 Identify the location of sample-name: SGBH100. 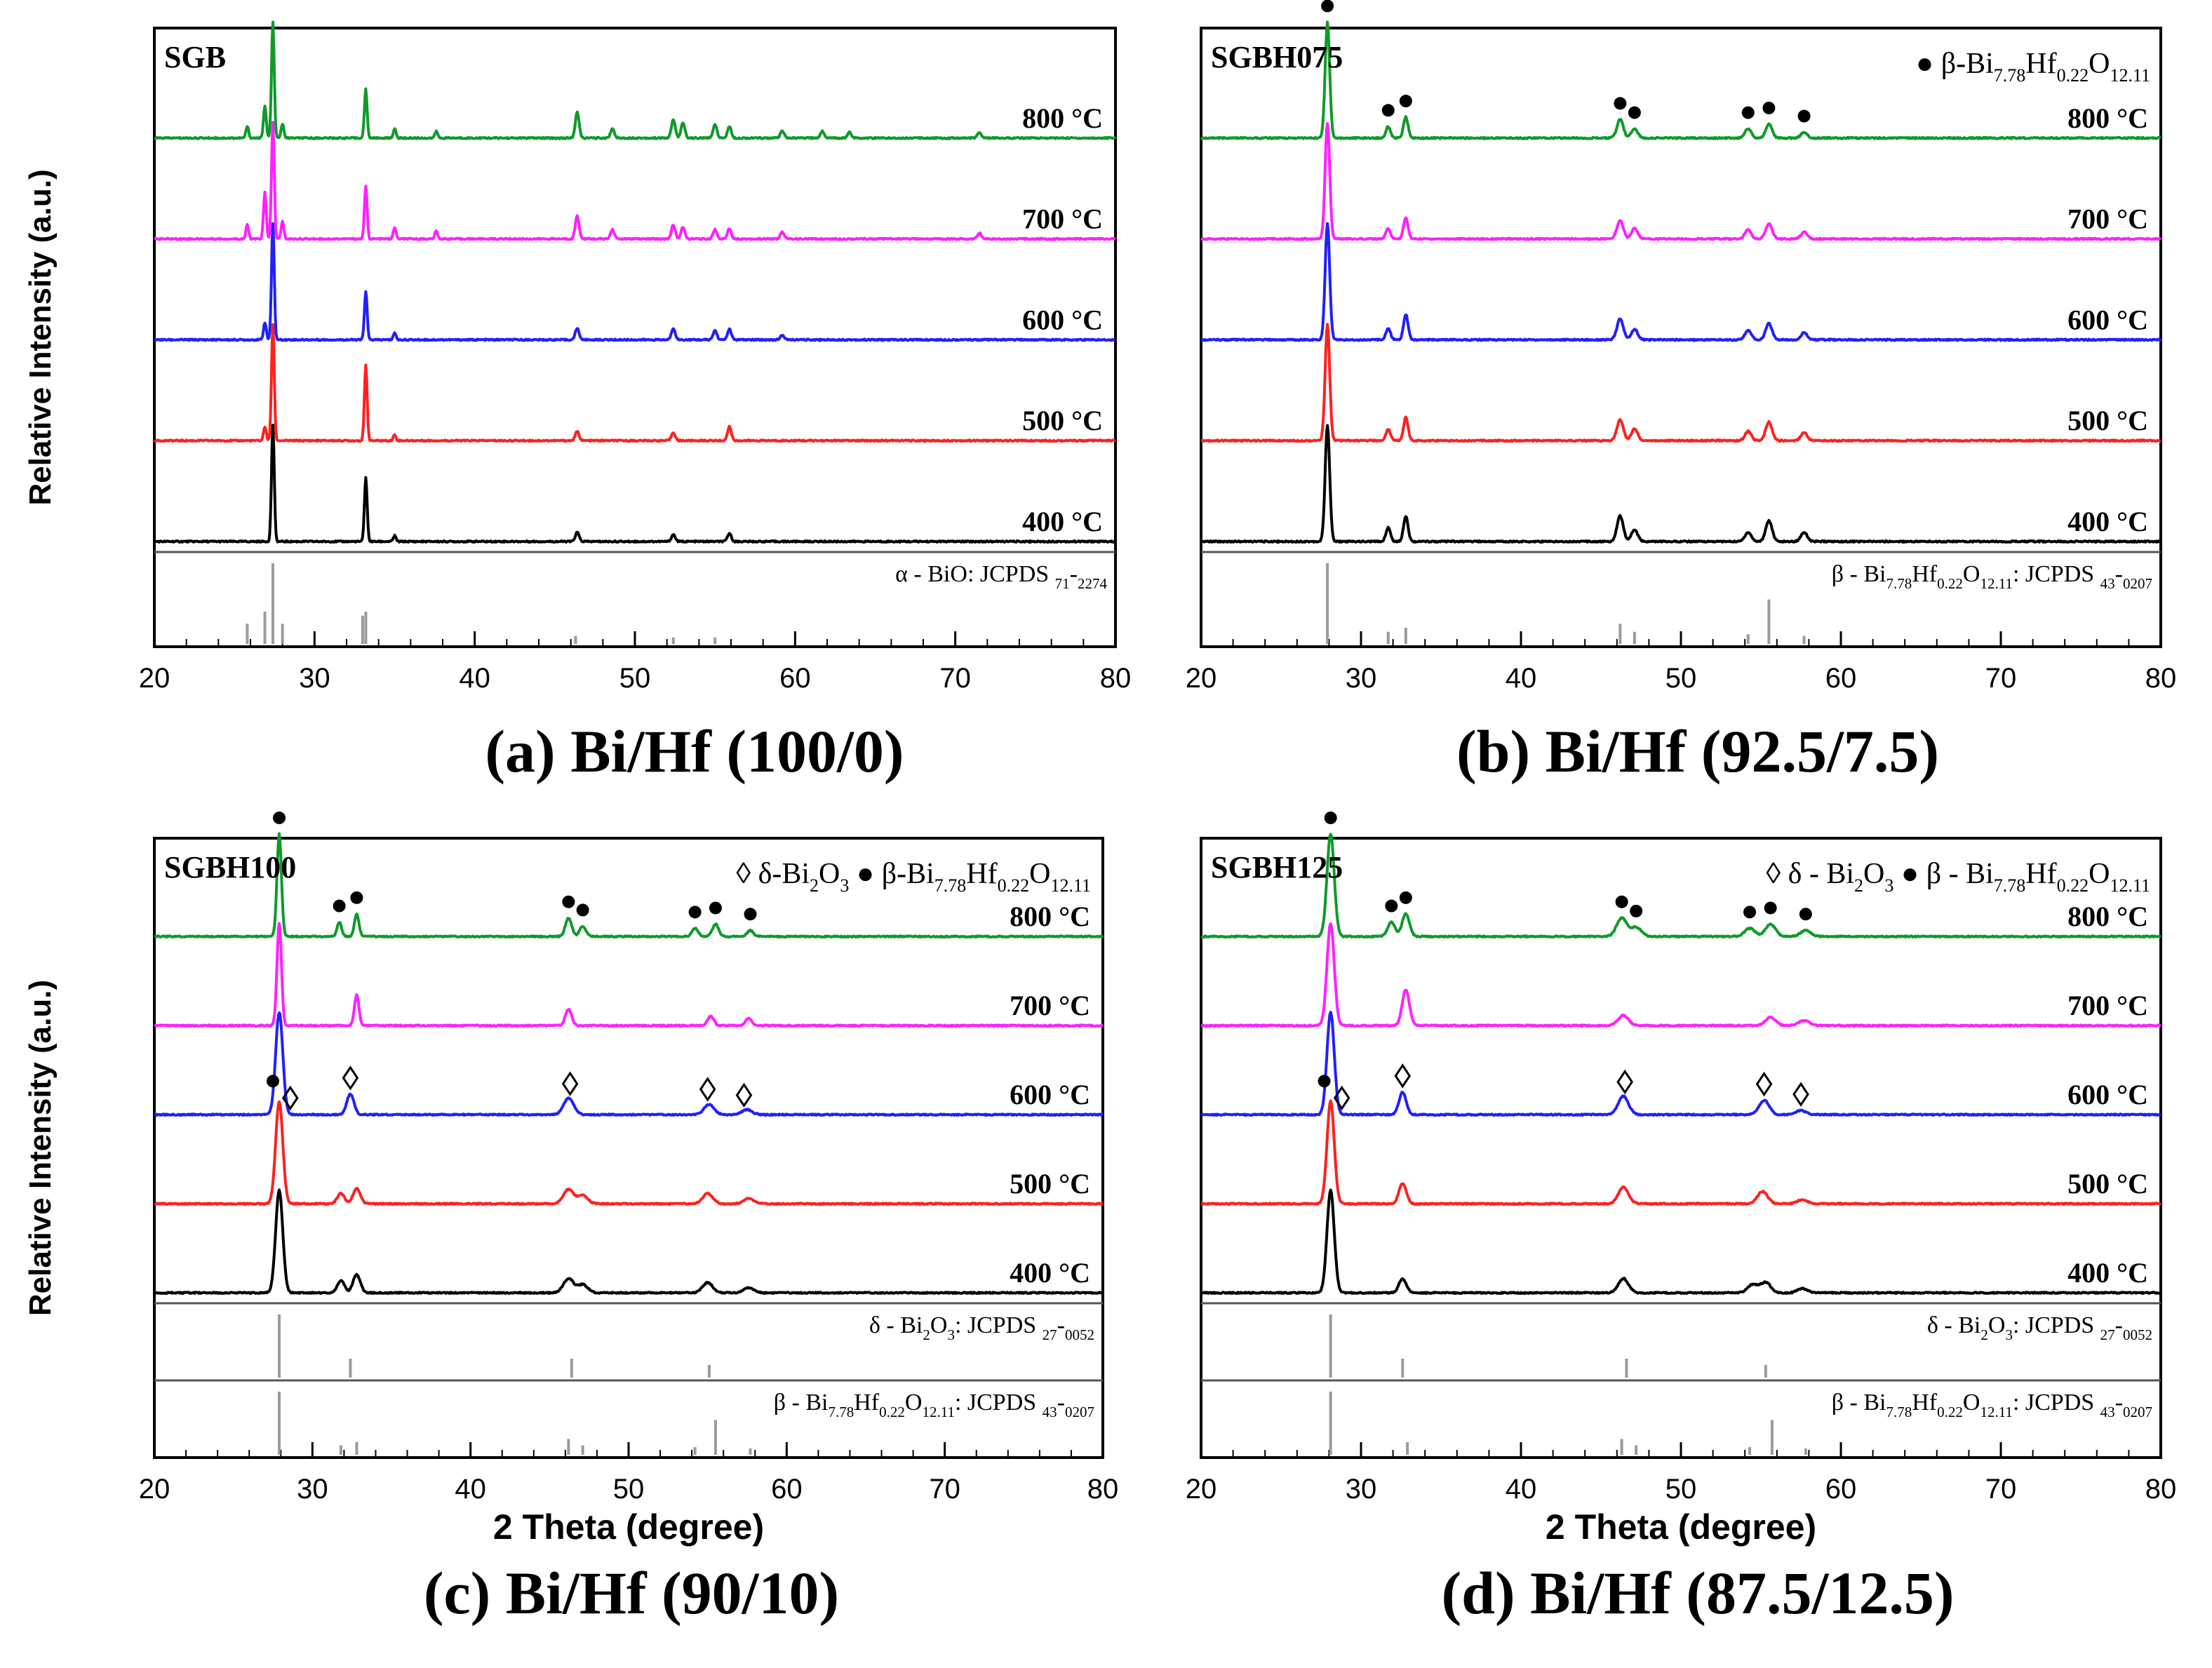
(230, 867).